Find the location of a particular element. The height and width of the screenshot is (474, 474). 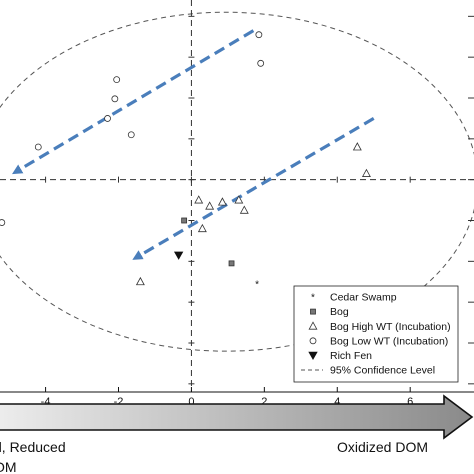

x-tick-label: 0 is located at coordinates (191, 402).